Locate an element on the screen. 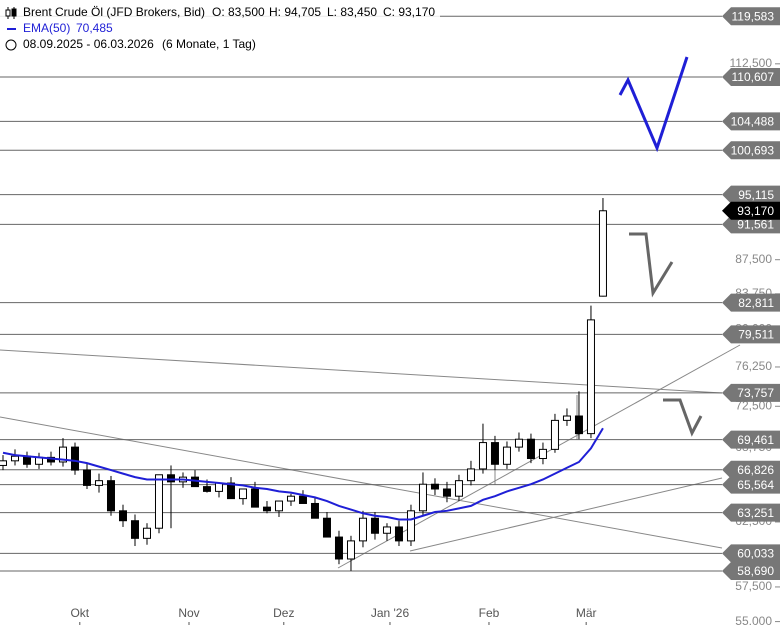 This screenshot has height=625, width=780. stat: C: 93,170 is located at coordinates (409, 12).